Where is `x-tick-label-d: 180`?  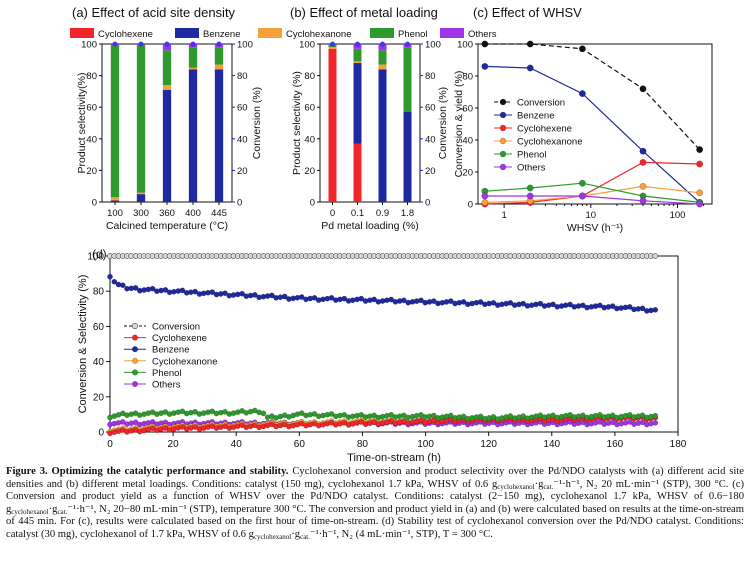 x-tick-label-d: 180 is located at coordinates (678, 444).